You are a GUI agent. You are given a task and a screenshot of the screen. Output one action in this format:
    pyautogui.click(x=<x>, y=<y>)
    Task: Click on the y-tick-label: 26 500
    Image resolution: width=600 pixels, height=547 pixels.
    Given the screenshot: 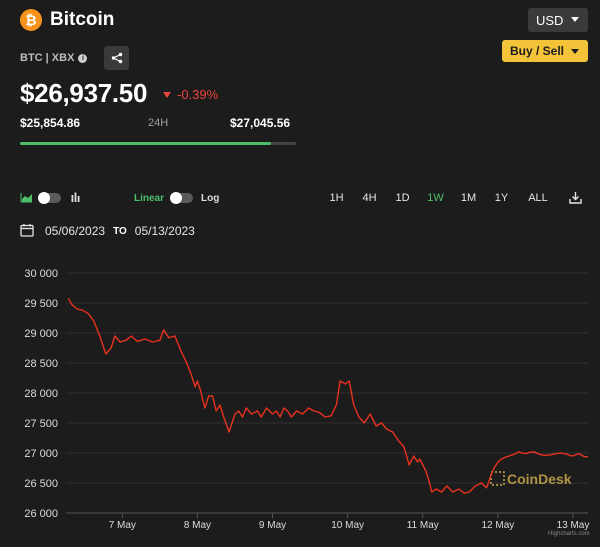 What is the action you would take?
    pyautogui.click(x=41, y=484)
    